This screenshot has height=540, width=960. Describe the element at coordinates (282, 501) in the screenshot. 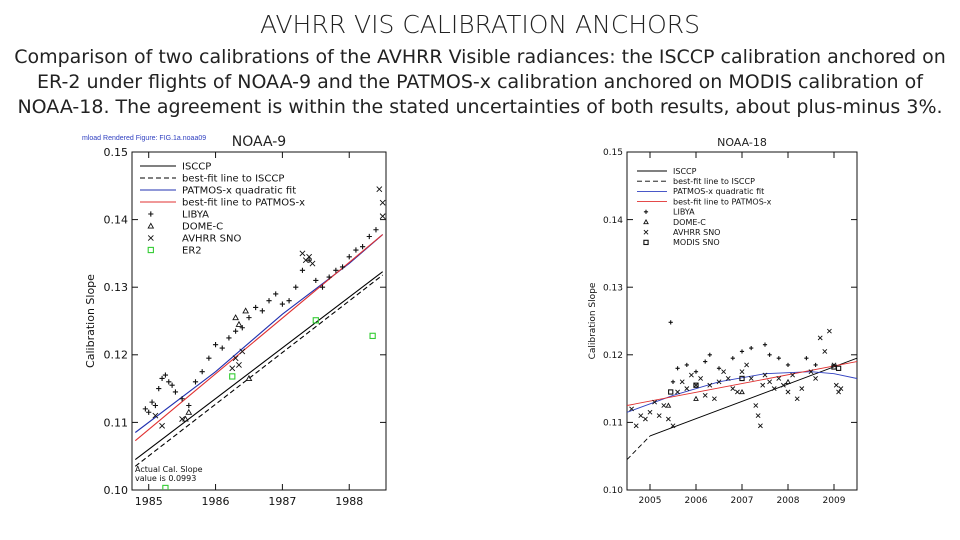

I see `x-tick-label: 1987` at that location.